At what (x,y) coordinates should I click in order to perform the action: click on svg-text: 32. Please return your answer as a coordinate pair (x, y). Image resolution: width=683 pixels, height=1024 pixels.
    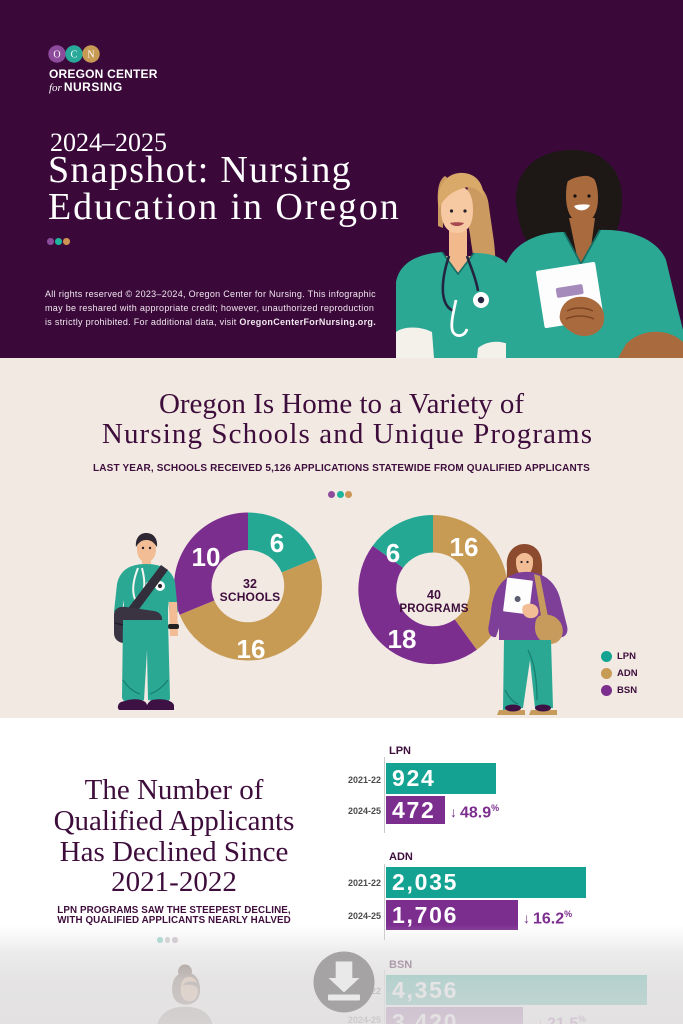
    Looking at the image, I should click on (250, 584).